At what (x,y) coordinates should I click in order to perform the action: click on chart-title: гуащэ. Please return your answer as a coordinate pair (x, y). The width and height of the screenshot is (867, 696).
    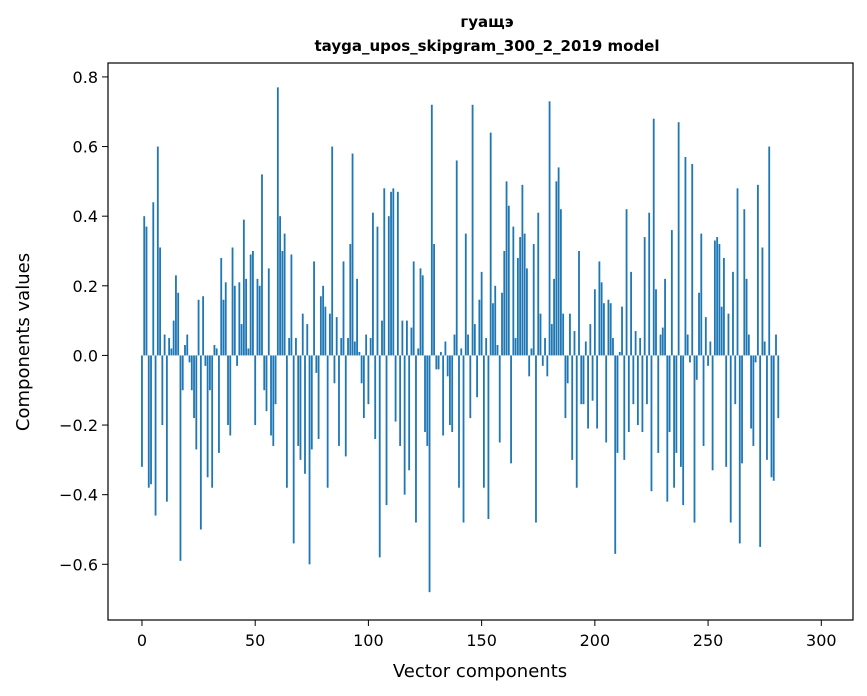
    Looking at the image, I should click on (486, 22).